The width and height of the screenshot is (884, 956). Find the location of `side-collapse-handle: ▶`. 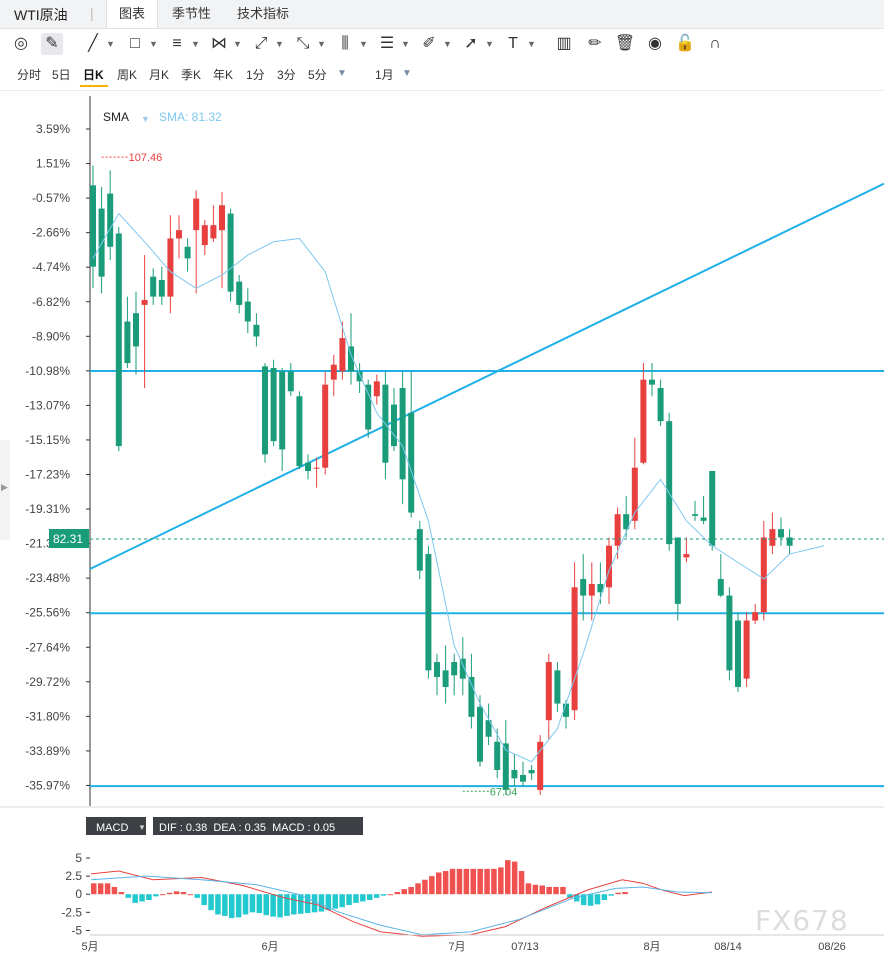

side-collapse-handle: ▶ is located at coordinates (5, 490).